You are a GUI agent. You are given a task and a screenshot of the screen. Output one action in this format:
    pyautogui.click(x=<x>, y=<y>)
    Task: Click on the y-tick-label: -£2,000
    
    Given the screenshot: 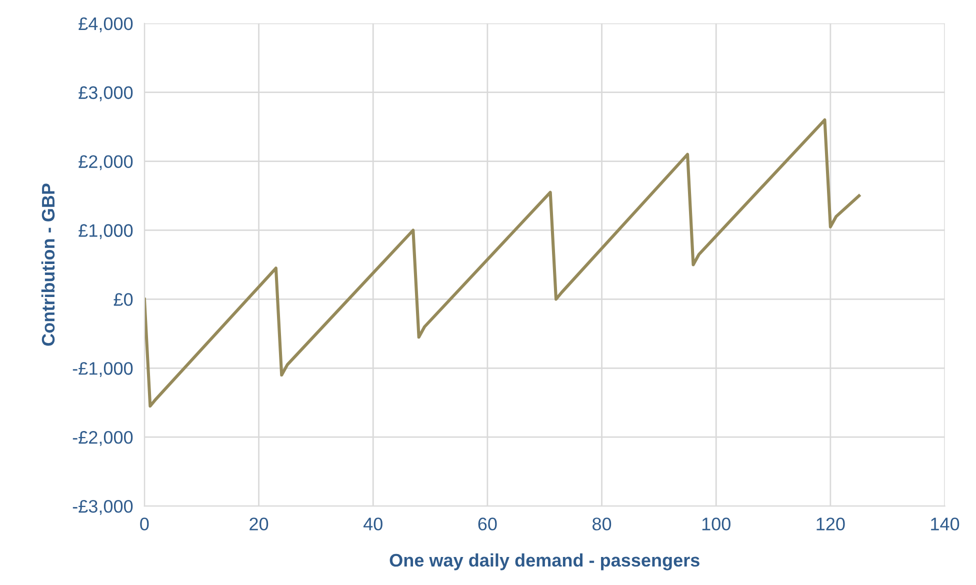 What is the action you would take?
    pyautogui.click(x=102, y=438)
    